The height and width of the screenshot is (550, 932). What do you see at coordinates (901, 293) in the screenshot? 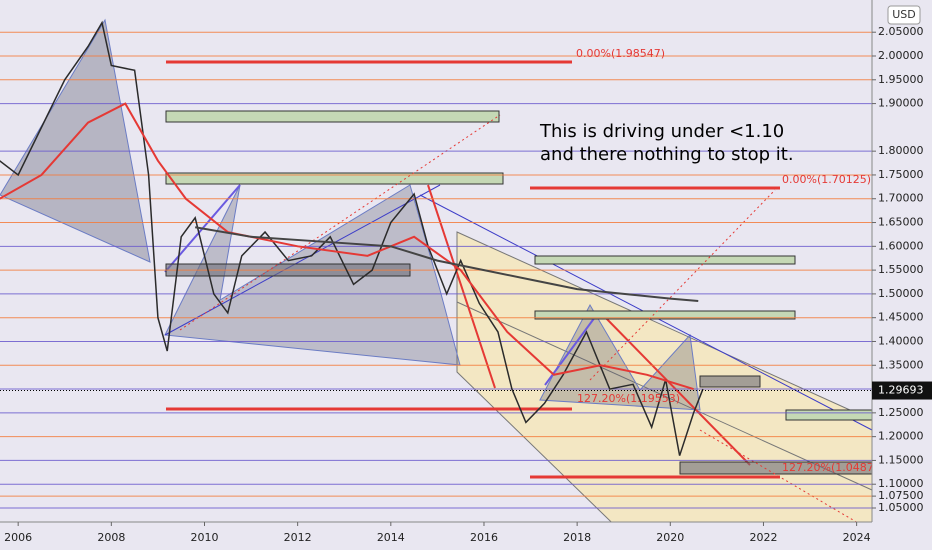
I see `y-tick-label: 1.50000` at bounding box center [901, 293].